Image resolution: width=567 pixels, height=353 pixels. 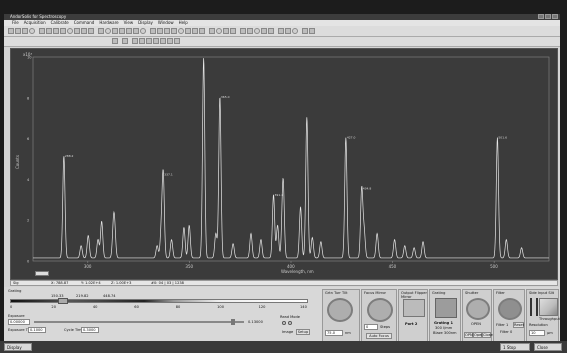 I want to click on focus-field: 0, so click(x=371, y=327).